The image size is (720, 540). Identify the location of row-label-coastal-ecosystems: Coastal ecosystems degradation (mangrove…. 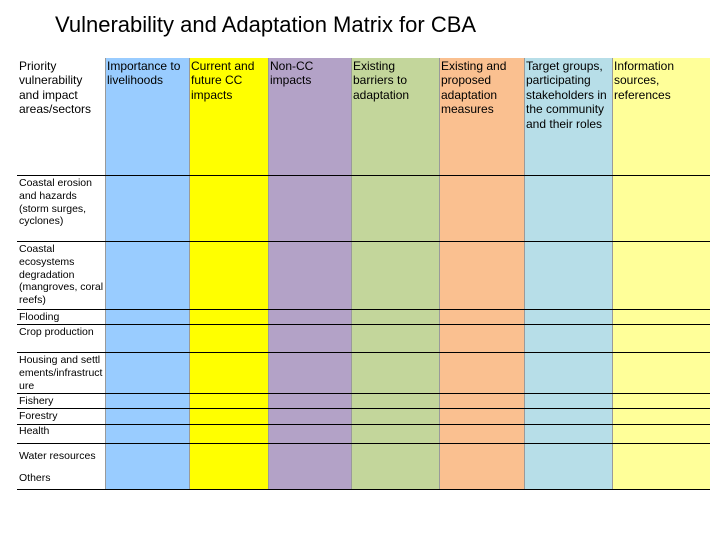
(61, 275).